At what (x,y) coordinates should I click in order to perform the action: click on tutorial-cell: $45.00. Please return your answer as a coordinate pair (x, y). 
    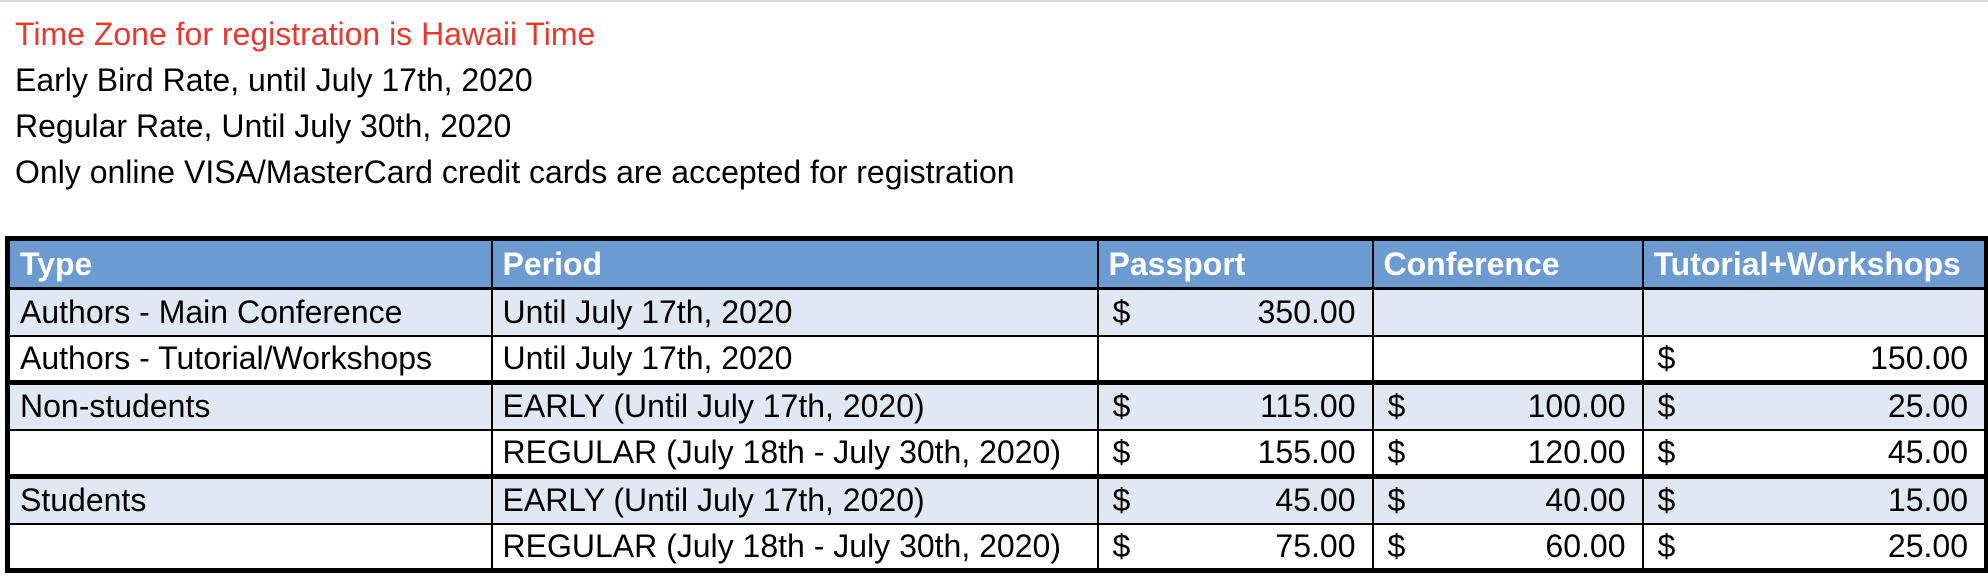
    Looking at the image, I should click on (1814, 453).